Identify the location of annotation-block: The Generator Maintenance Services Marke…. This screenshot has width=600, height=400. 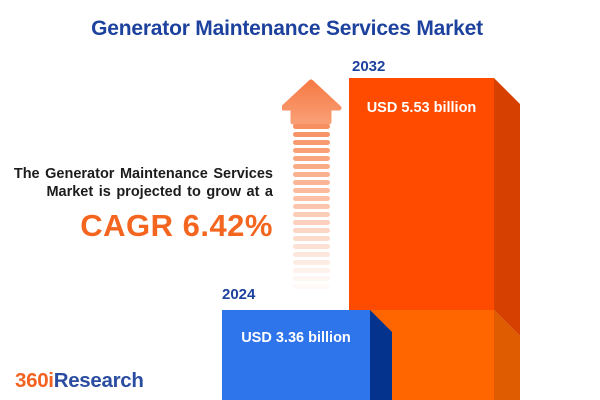
(143, 205).